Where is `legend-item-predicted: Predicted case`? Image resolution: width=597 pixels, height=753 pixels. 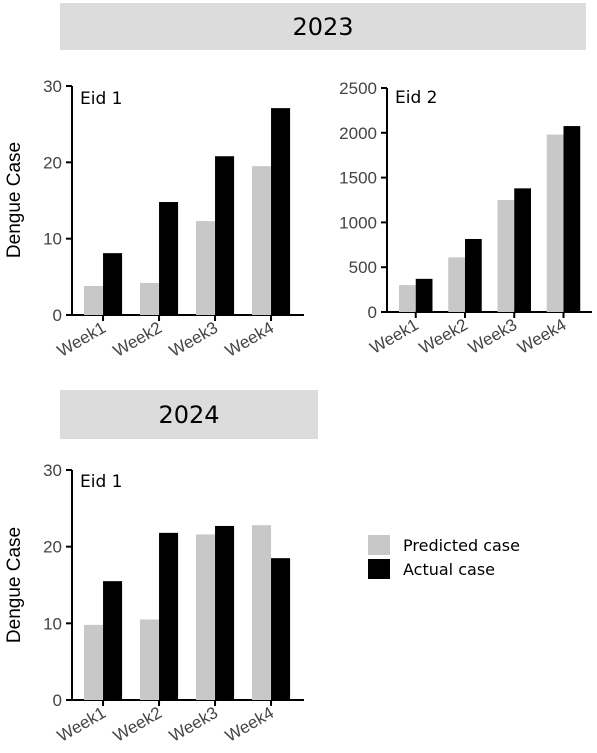
legend-item-predicted: Predicted case is located at coordinates (444, 545).